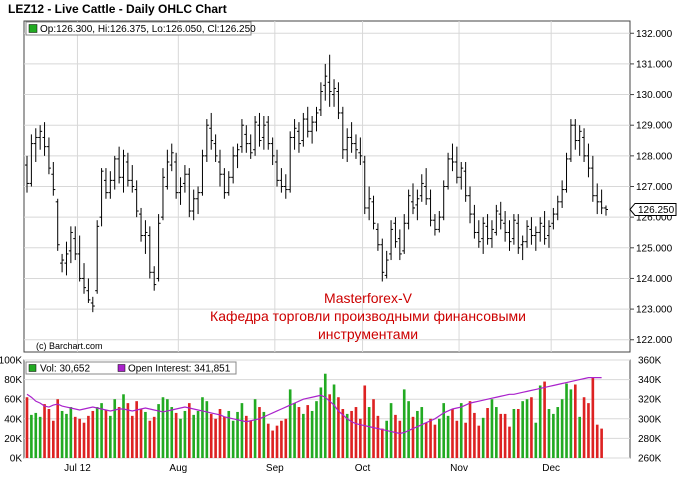  I want to click on oi-tick-label: 280K, so click(650, 439).